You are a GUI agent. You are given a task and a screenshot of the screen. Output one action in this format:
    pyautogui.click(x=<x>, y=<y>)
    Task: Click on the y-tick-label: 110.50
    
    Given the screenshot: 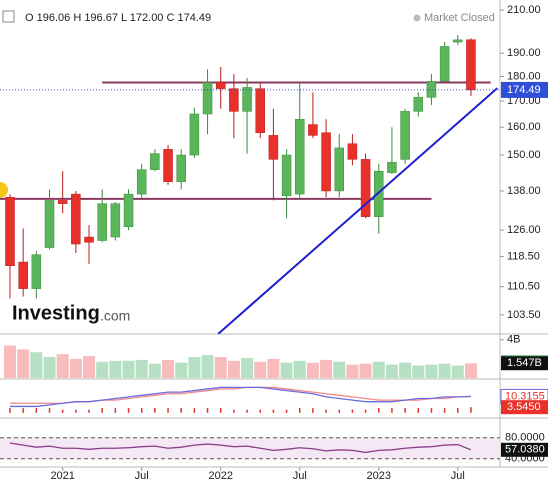 What is the action you would take?
    pyautogui.click(x=523, y=287)
    